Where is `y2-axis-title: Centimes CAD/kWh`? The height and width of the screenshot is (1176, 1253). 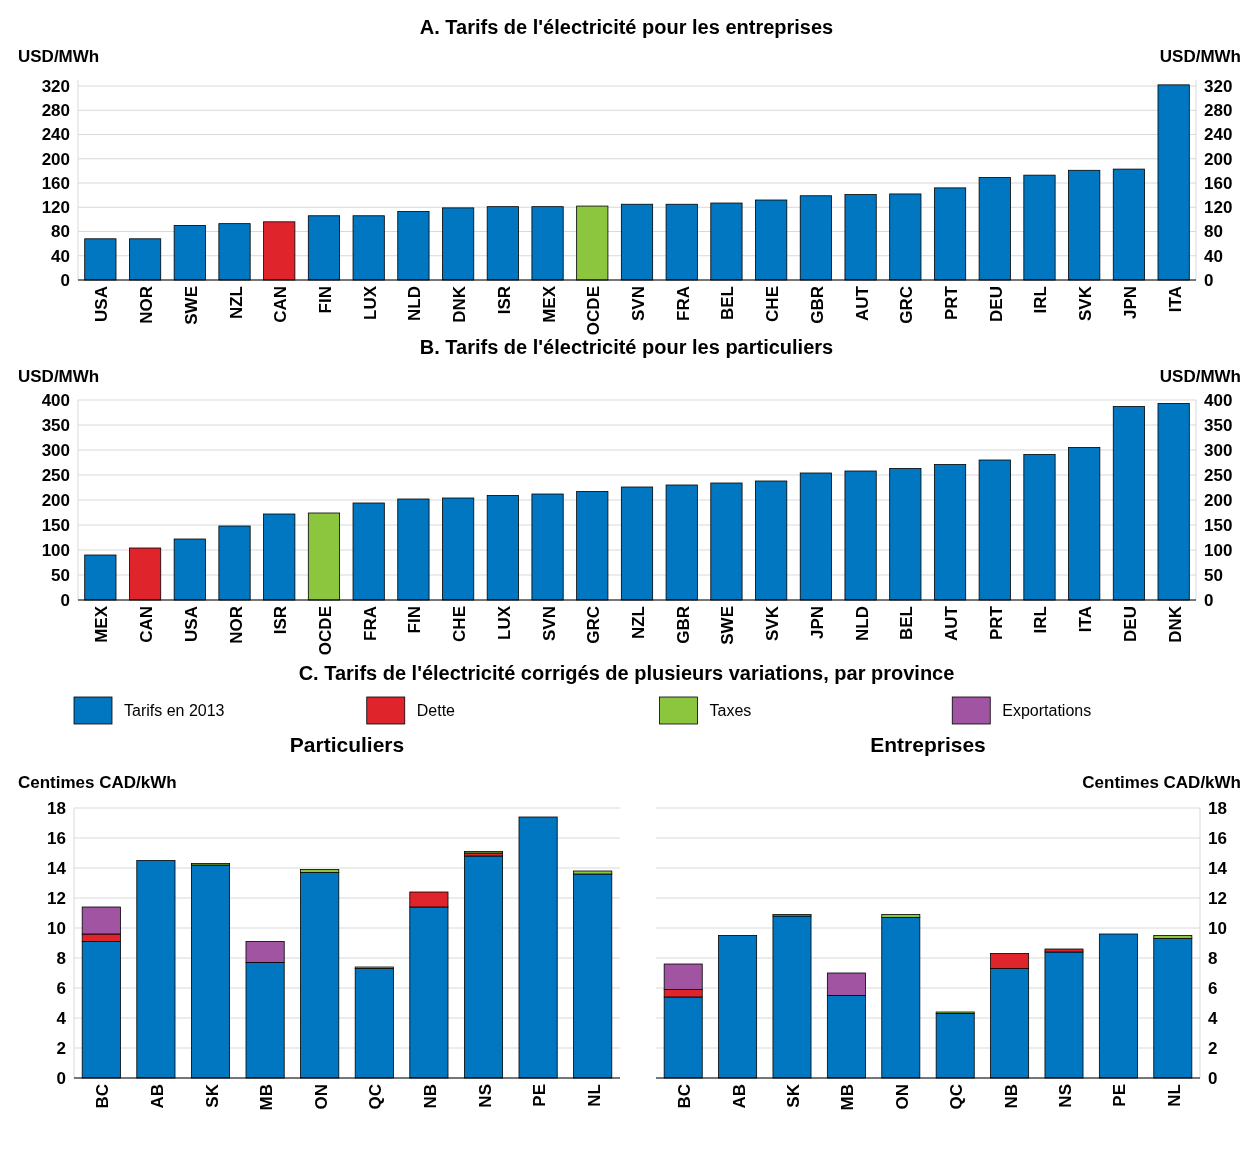
y2-axis-title: Centimes CAD/kWh is located at coordinates (1161, 782).